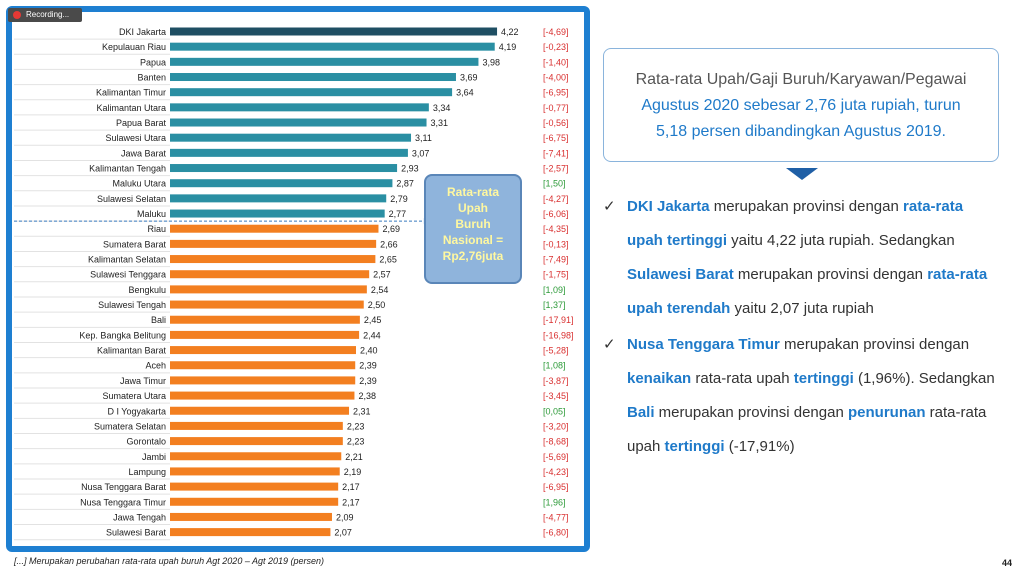 This screenshot has height=574, width=1018. I want to click on category-label: Gorontalo, so click(146, 442).